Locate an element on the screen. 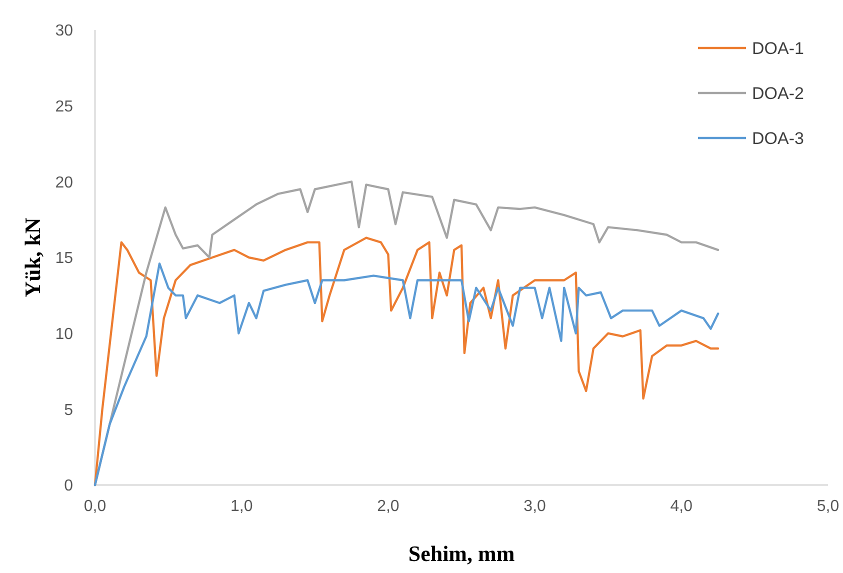  y-tick-label: 20 is located at coordinates (64, 183).